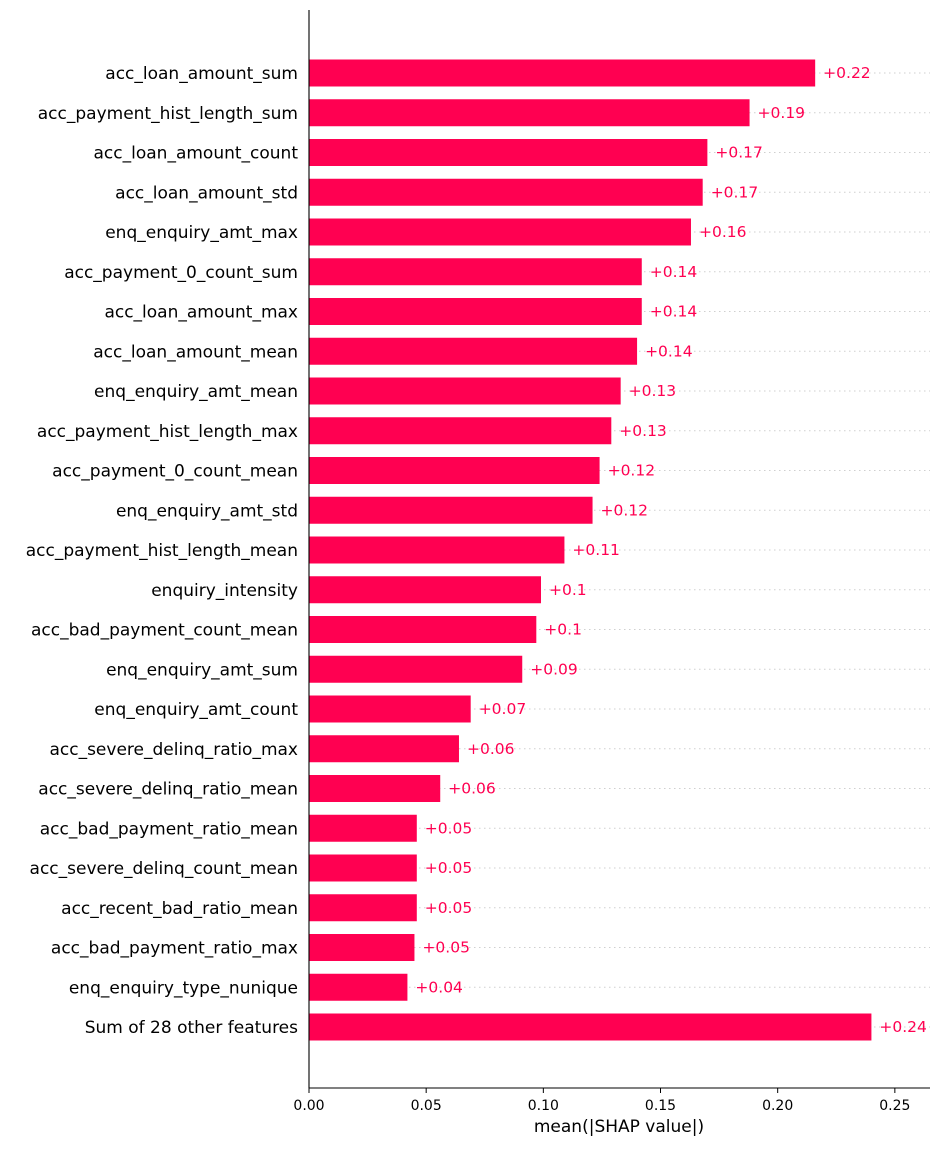  Describe the element at coordinates (903, 1027) in the screenshot. I see `value-label: +0.24` at that location.